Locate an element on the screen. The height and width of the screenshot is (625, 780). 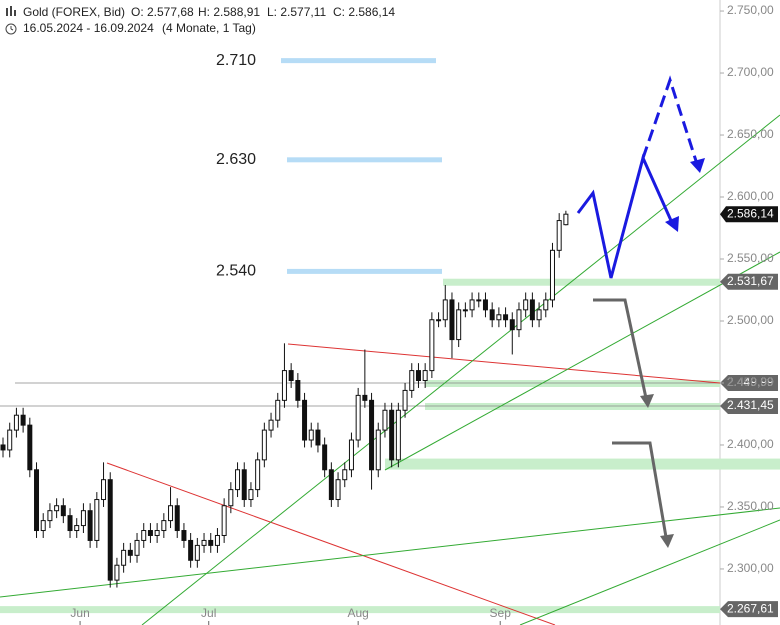
level-label: 2.531,67 is located at coordinates (750, 281).